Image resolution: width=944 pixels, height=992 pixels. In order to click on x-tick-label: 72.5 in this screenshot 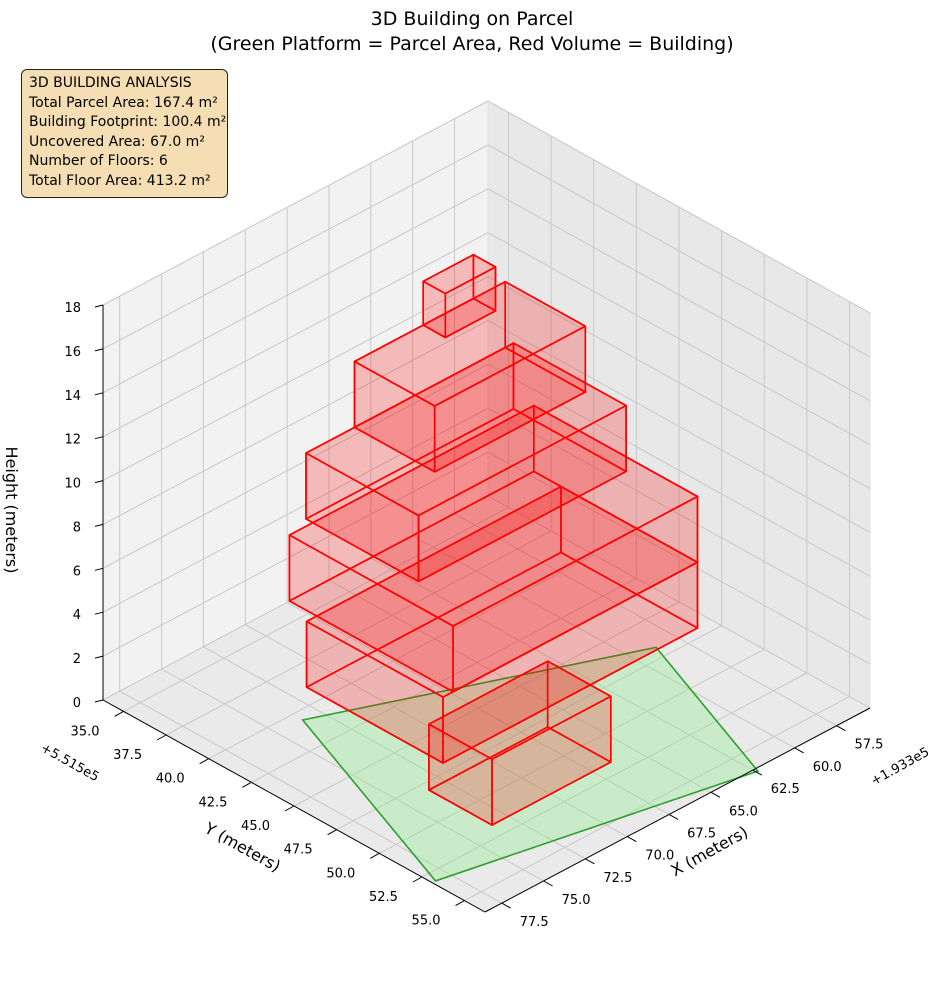, I will do `click(617, 878)`.